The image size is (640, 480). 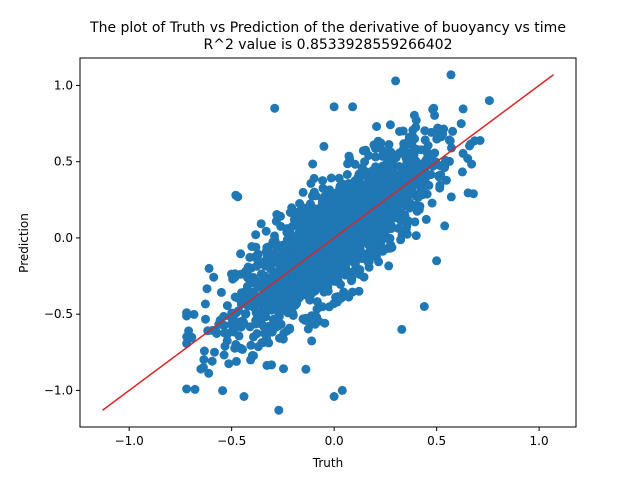 I want to click on x-axis-ticks: −1.0 −0.5 0.0 0.5 1.0, so click(x=332, y=437).